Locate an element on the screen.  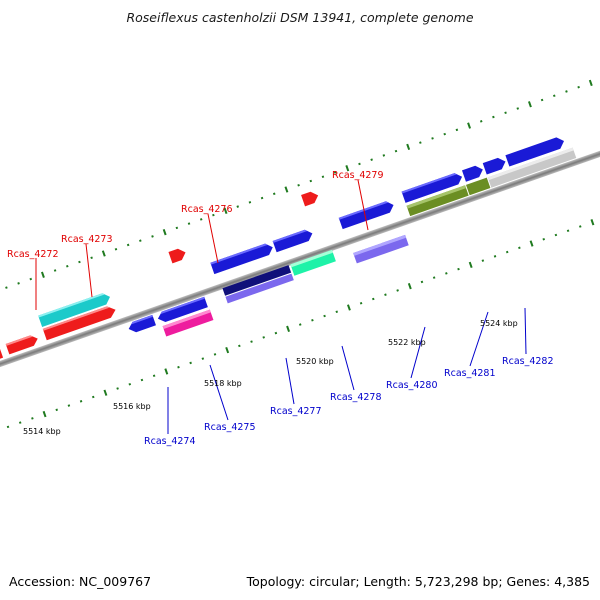
scale-label: 5524 kbp is located at coordinates (499, 323).